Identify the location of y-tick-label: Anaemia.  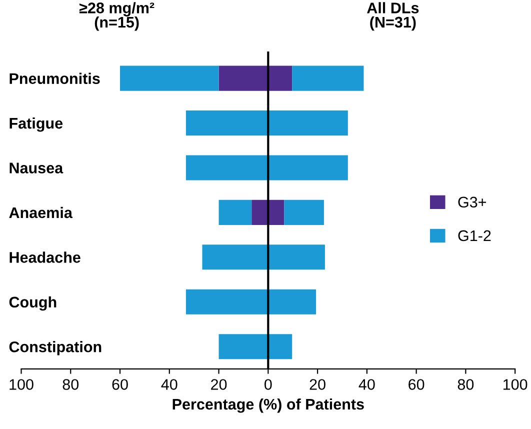
(41, 212).